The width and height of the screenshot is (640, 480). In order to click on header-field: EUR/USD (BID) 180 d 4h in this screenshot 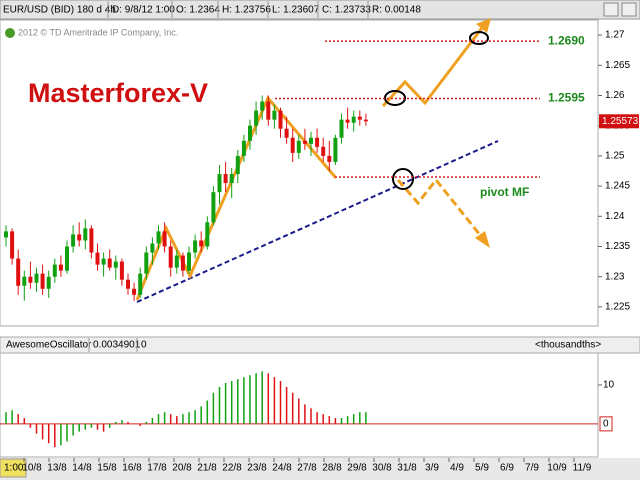, I will do `click(59, 10)`.